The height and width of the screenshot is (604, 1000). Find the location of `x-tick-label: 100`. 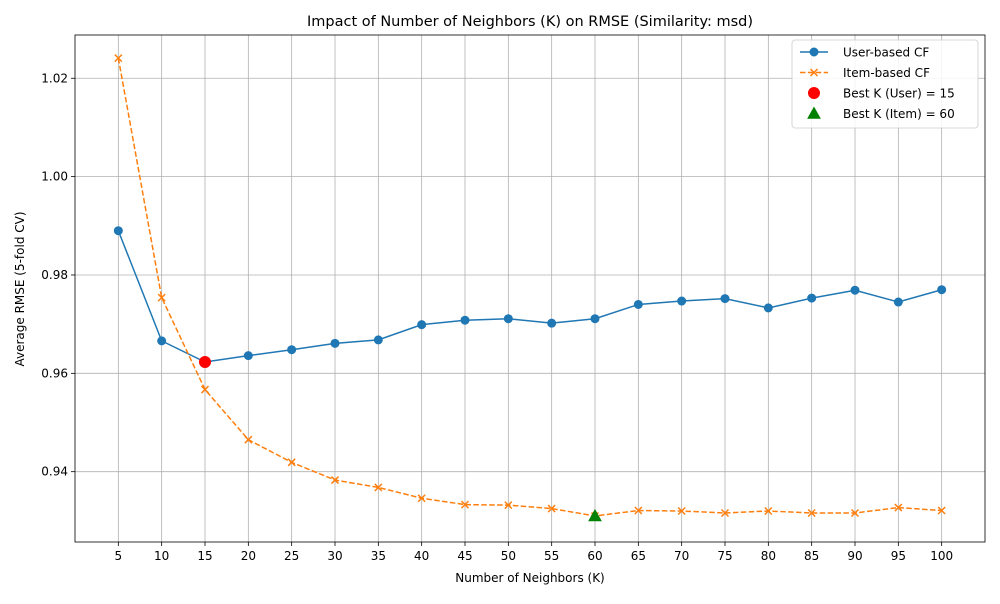

x-tick-label: 100 is located at coordinates (941, 556).